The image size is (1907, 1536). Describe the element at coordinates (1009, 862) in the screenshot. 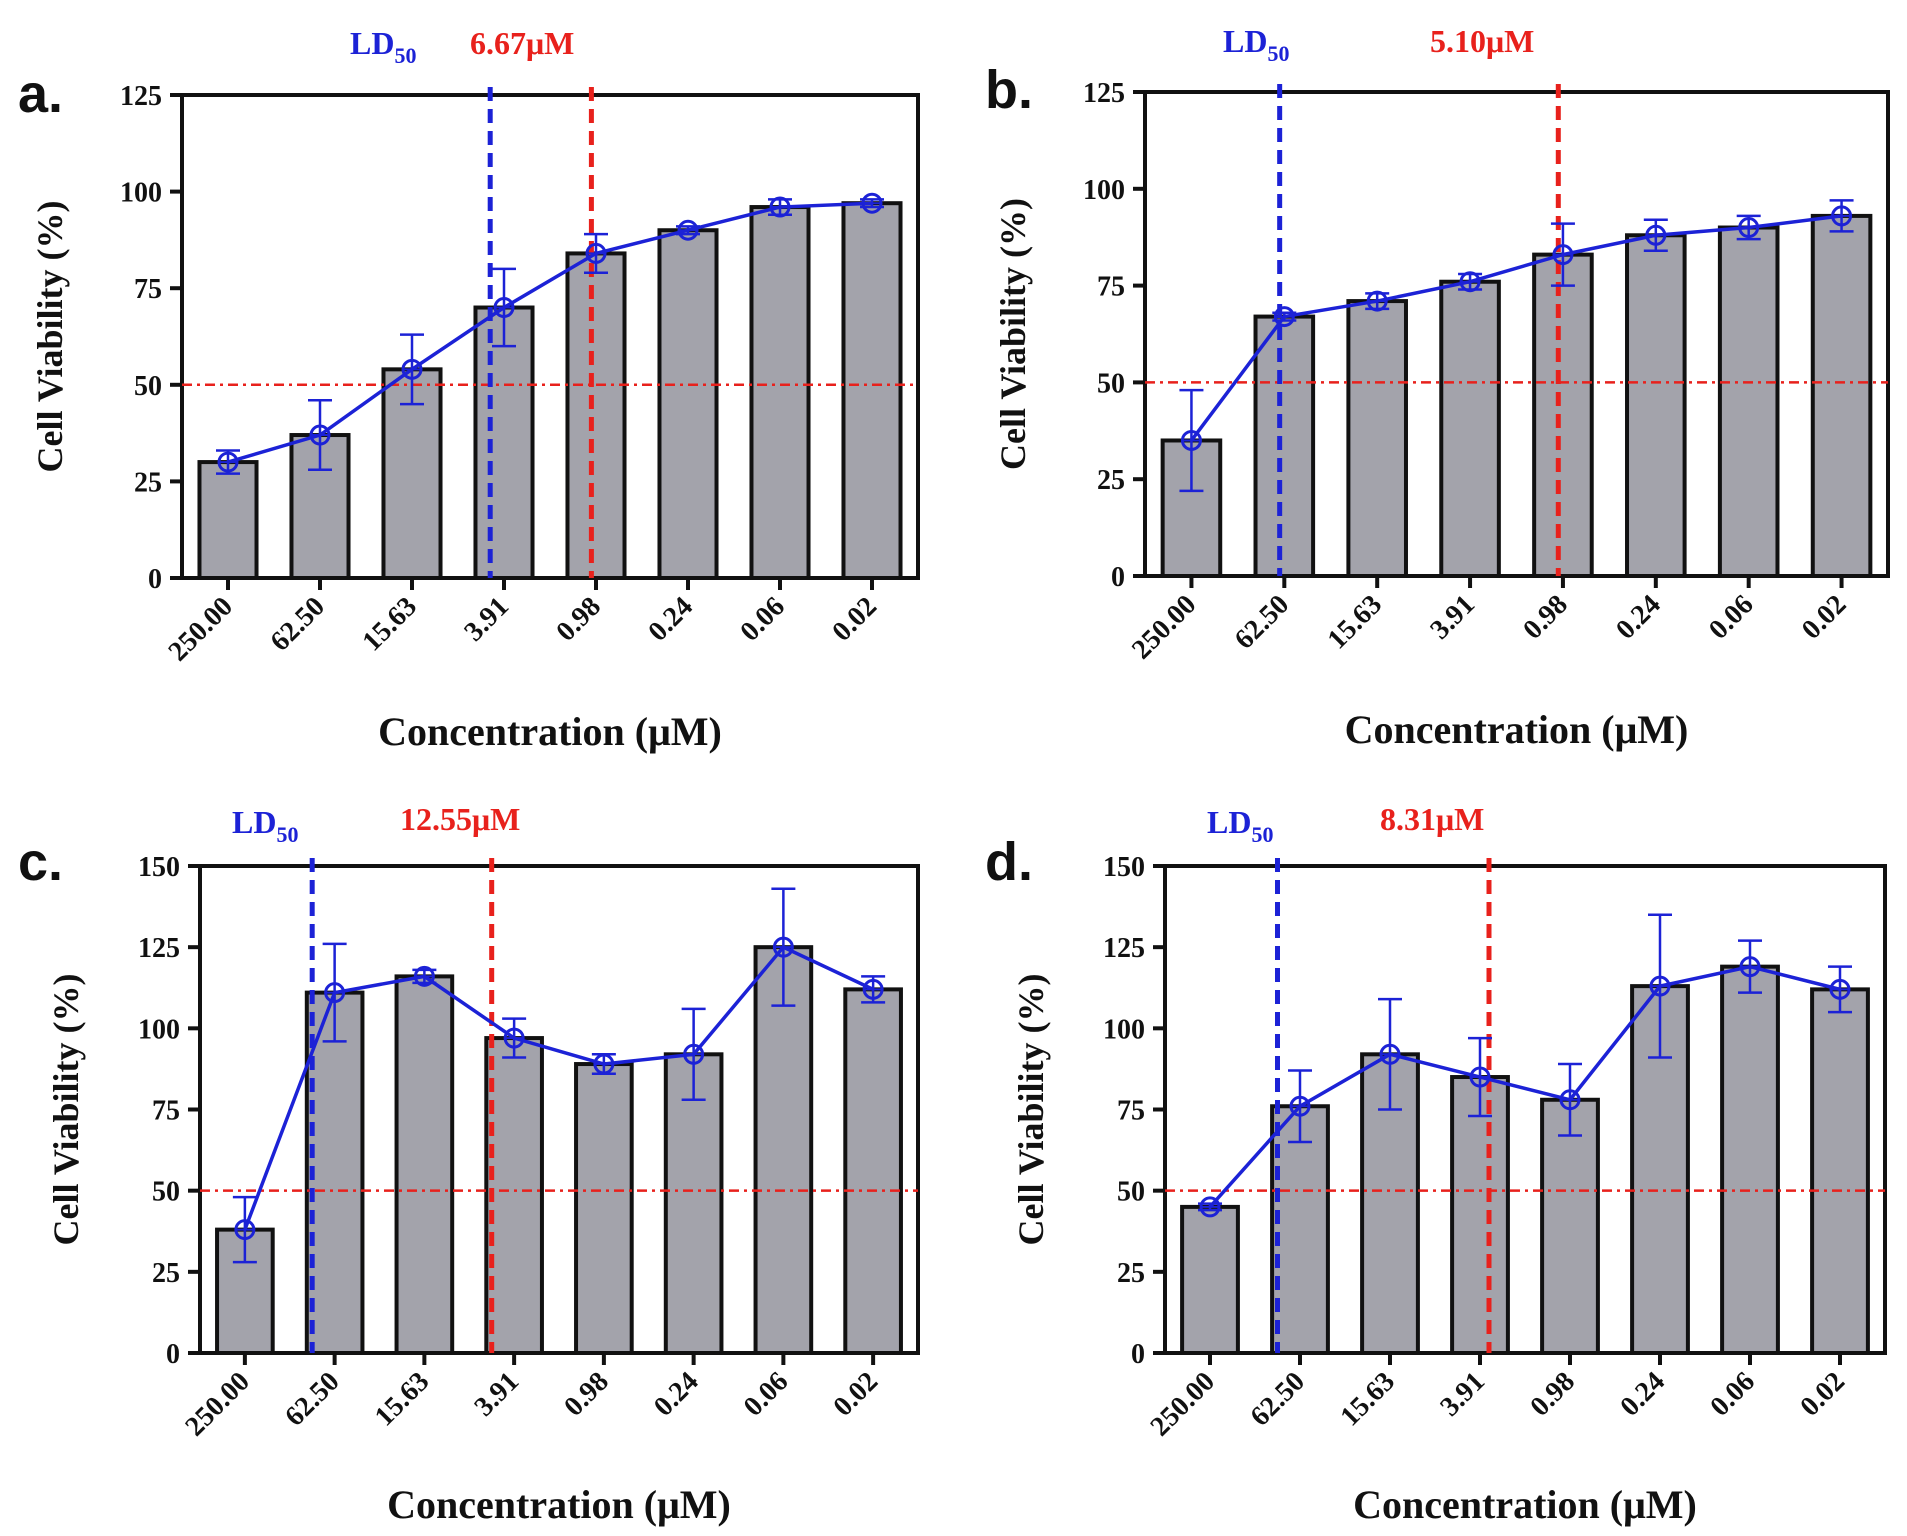

I see `panel-label: d.` at that location.